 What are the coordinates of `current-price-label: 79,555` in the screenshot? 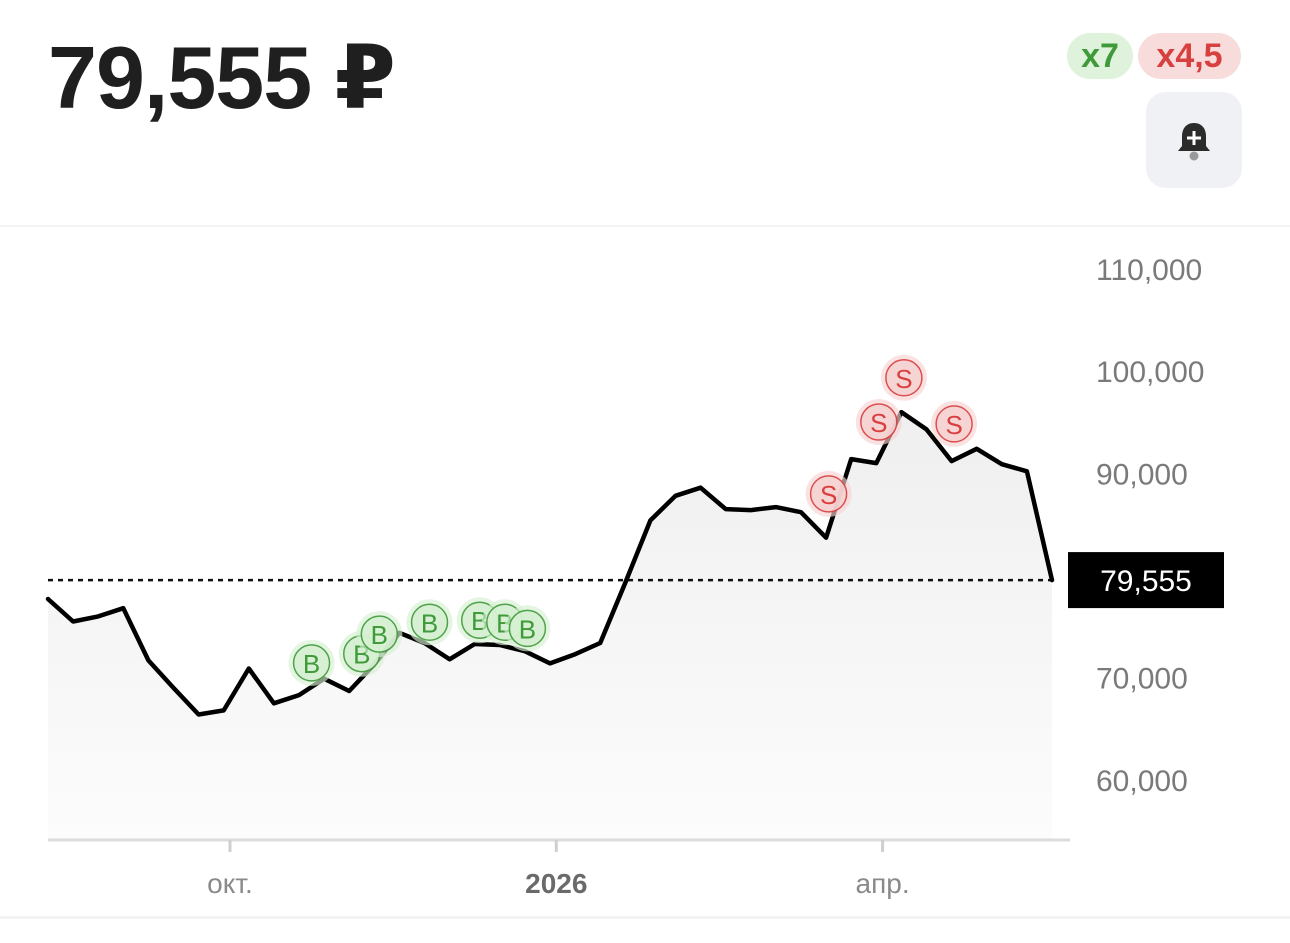 It's located at (1146, 581).